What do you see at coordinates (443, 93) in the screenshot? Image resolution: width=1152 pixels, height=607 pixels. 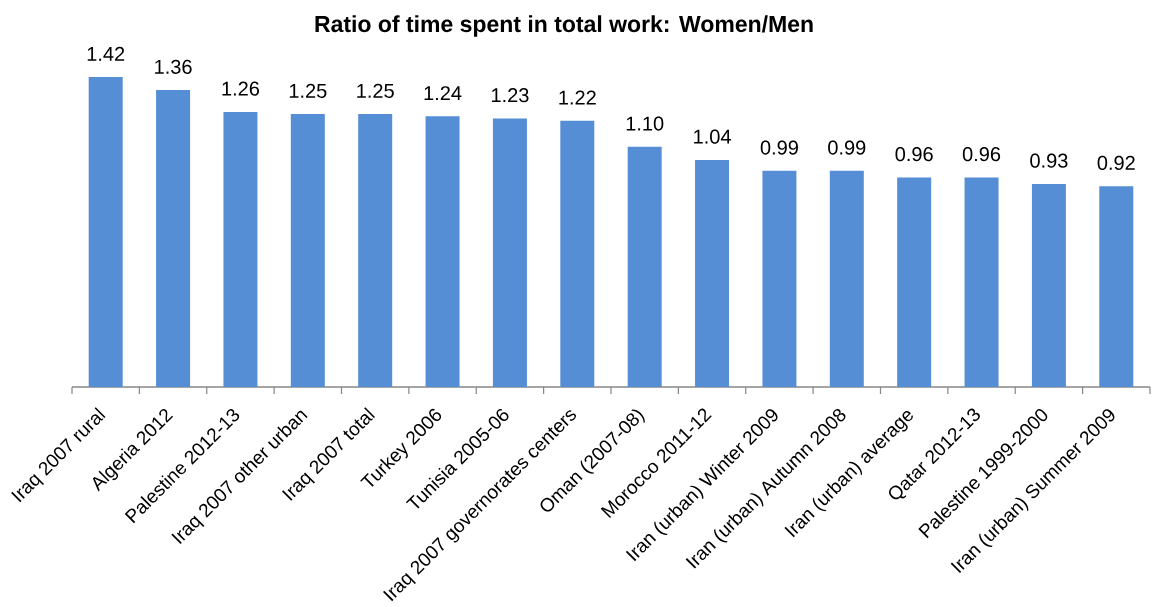 I see `data-label: 1.24` at bounding box center [443, 93].